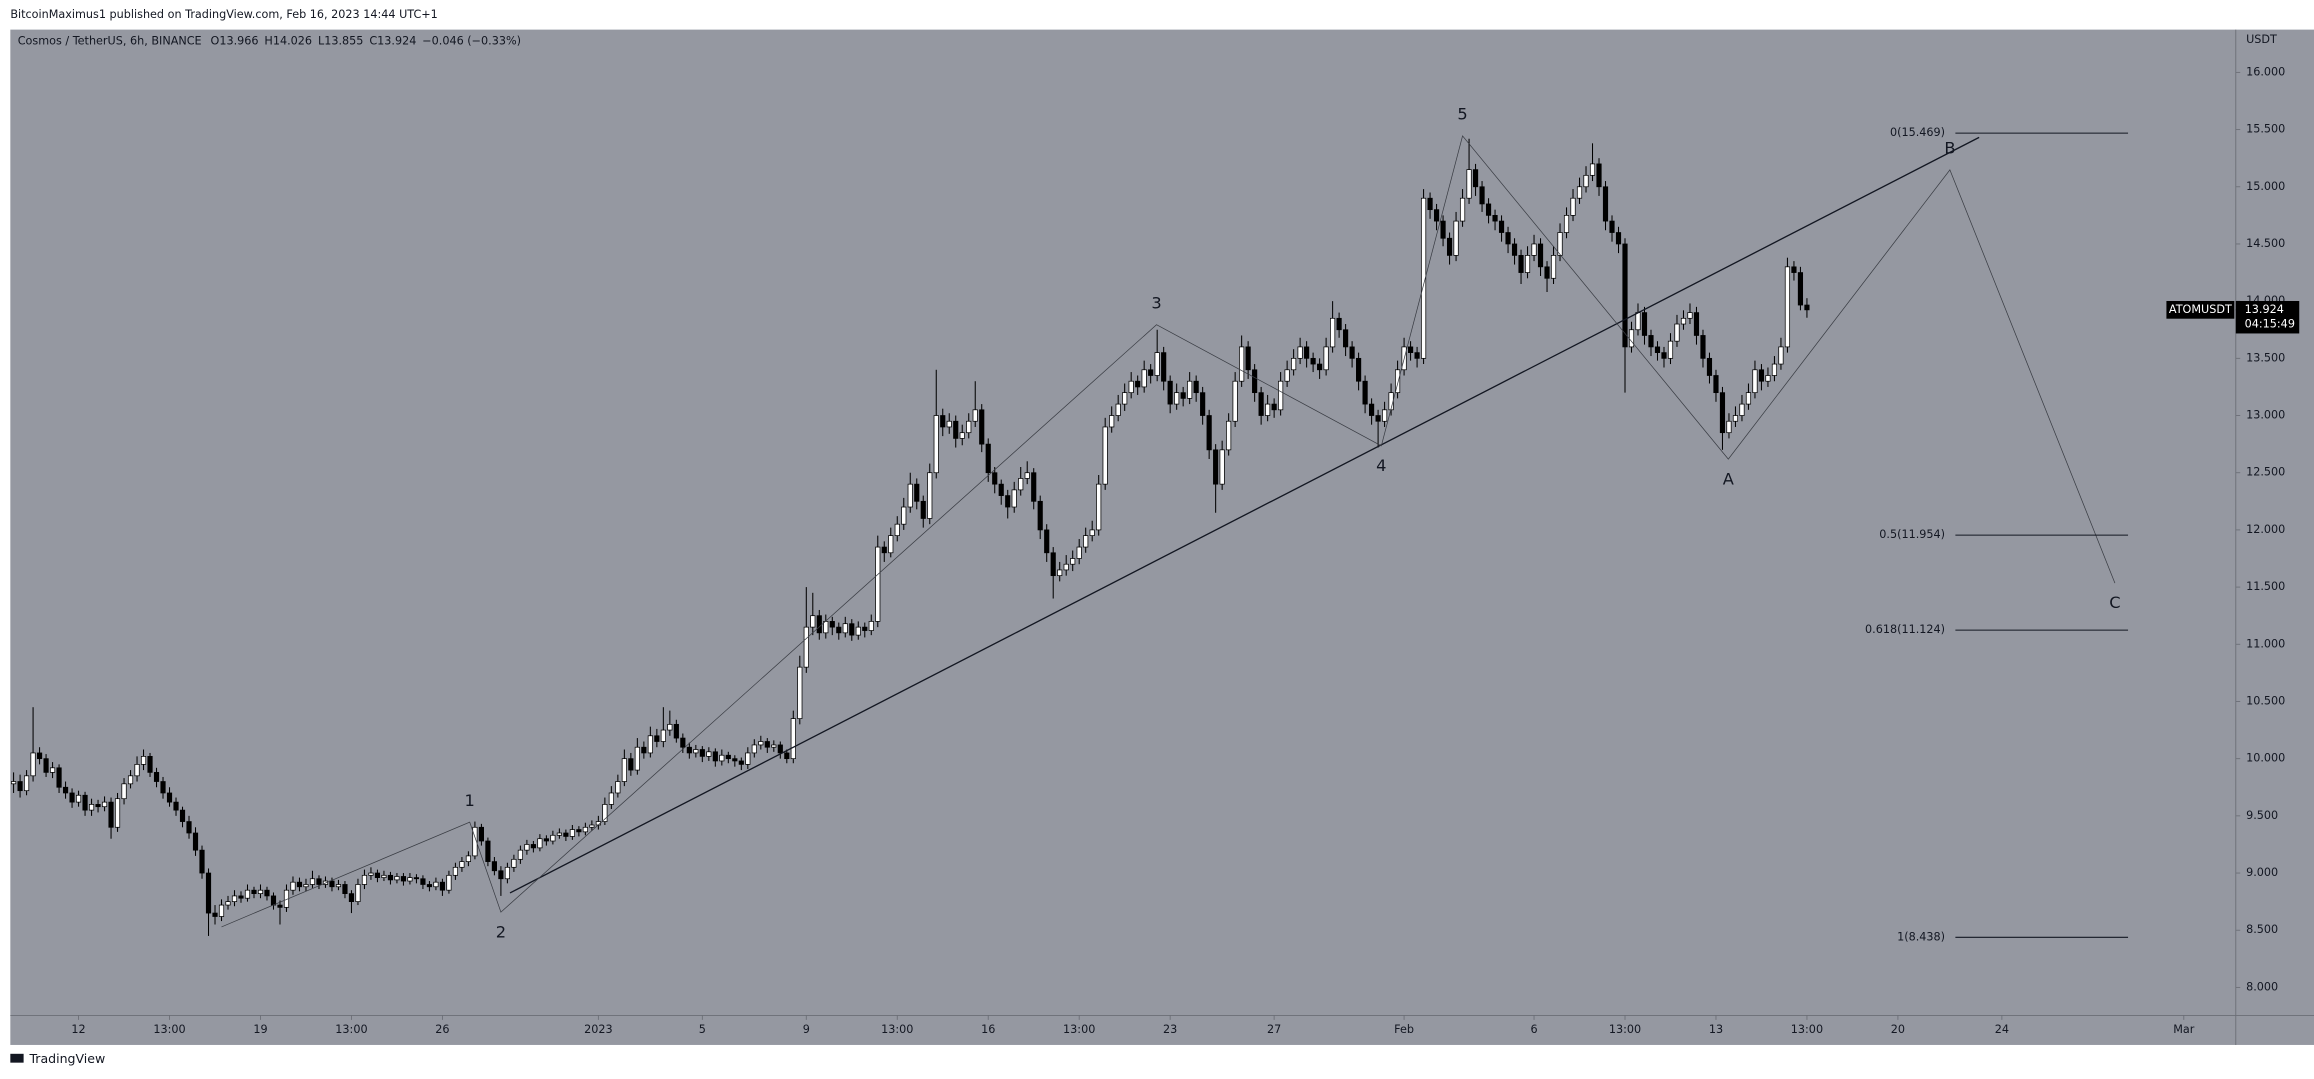 Image resolution: width=2314 pixels, height=1079 pixels. What do you see at coordinates (2267, 317) in the screenshot?
I see `price-box` at bounding box center [2267, 317].